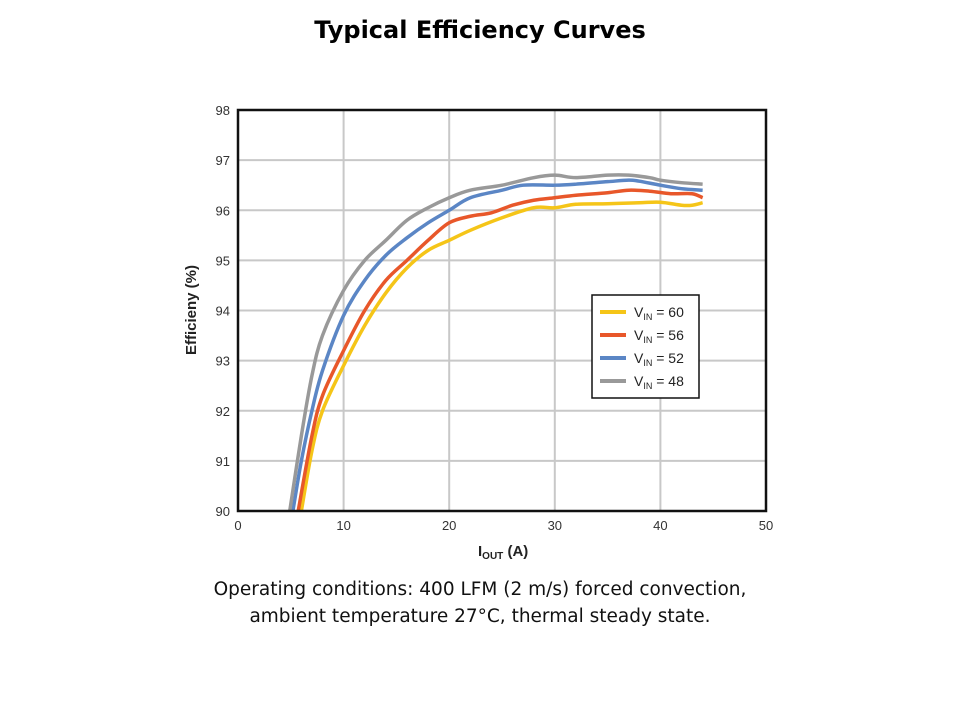 The image size is (960, 720). Describe the element at coordinates (659, 382) in the screenshot. I see `legend-label-vin-48: VIN = 48` at that location.